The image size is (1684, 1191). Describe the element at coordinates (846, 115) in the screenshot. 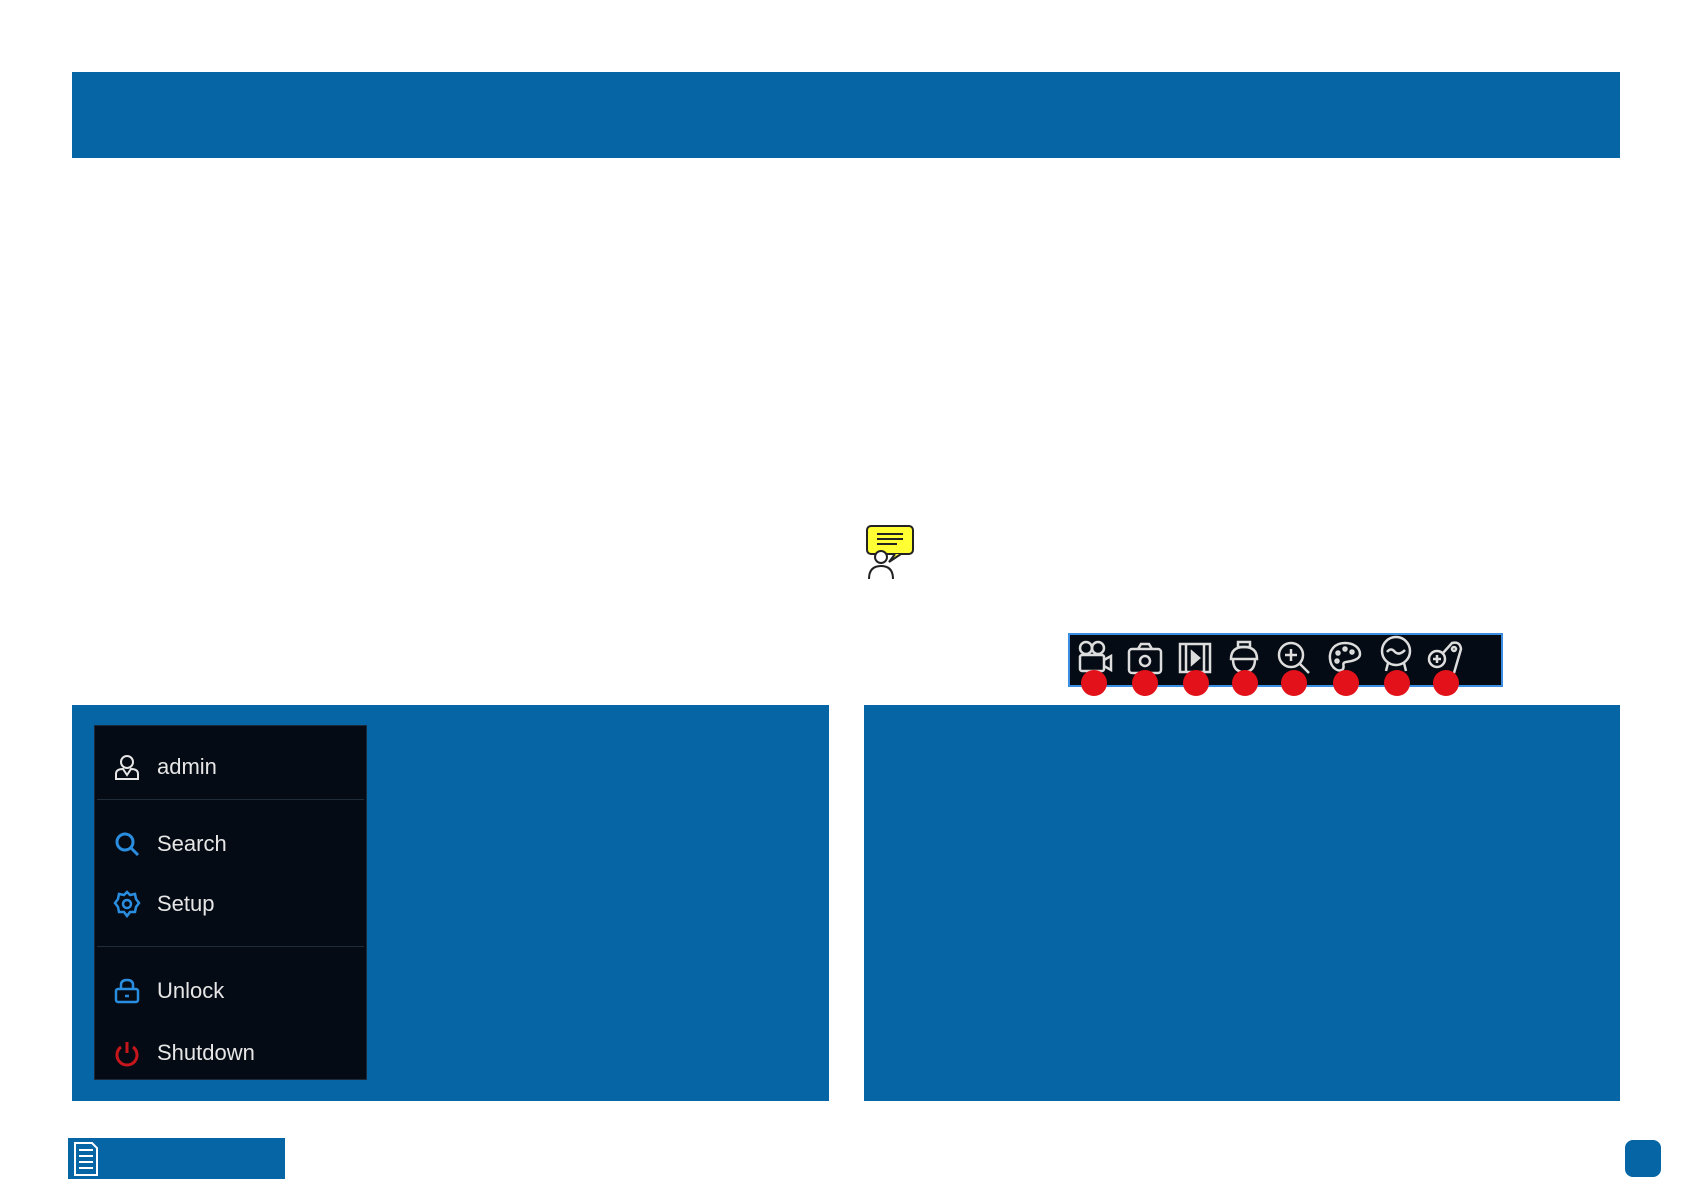

I see `header-banner` at that location.